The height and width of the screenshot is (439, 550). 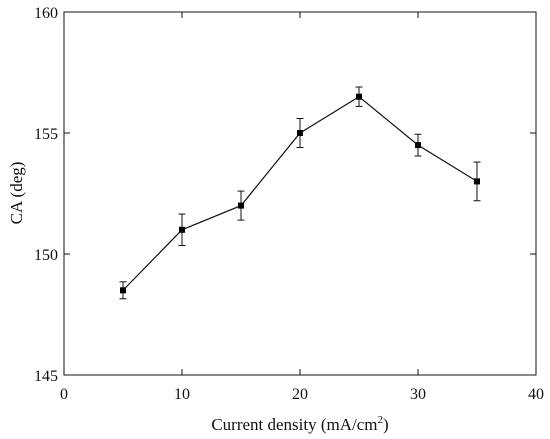 I want to click on x-tick-label: 20, so click(x=300, y=394).